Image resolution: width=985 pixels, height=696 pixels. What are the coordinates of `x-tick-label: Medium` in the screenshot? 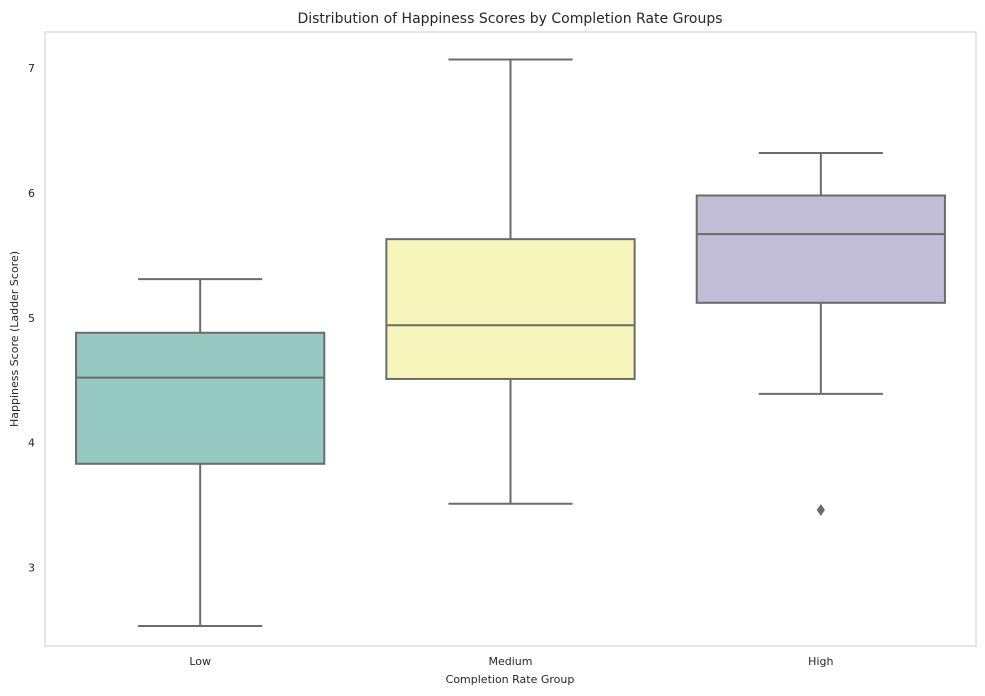 It's located at (511, 661).